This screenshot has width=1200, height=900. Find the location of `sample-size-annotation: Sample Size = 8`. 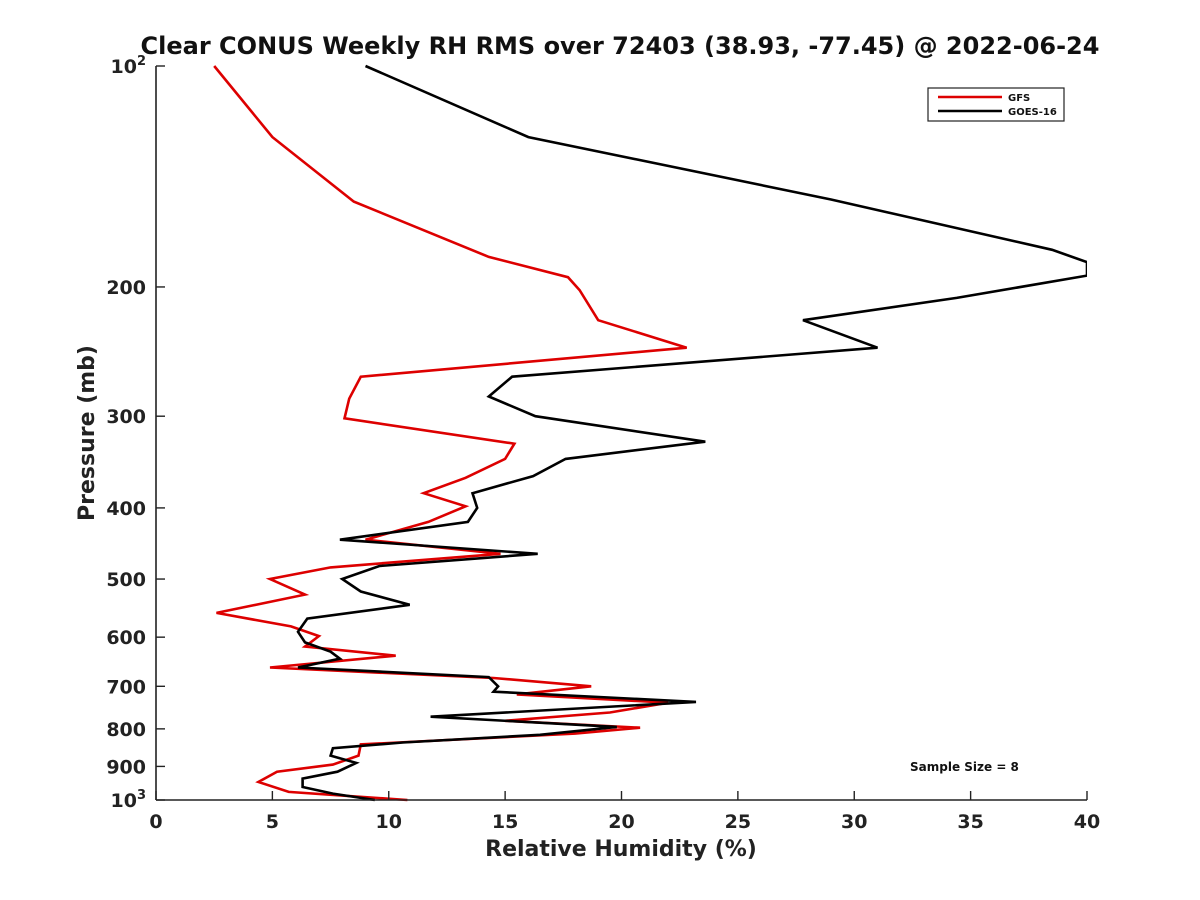

sample-size-annotation: Sample Size = 8 is located at coordinates (964, 767).